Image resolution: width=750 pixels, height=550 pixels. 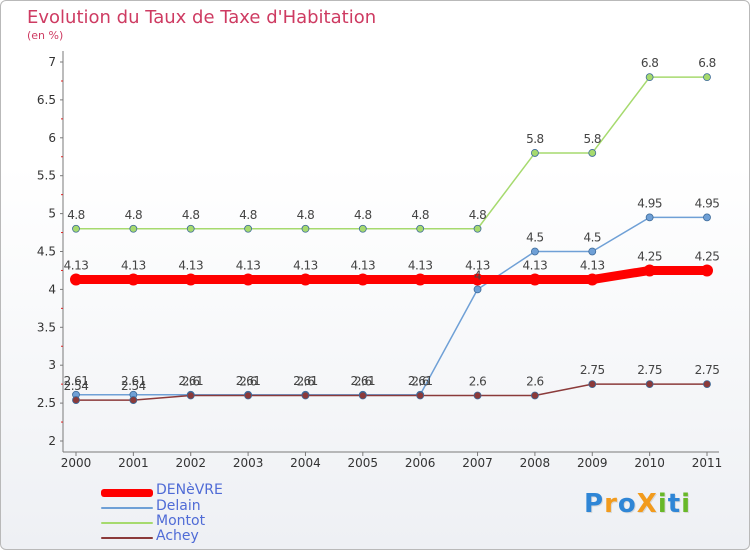 I want to click on legend-swatch-delain, so click(x=127, y=508).